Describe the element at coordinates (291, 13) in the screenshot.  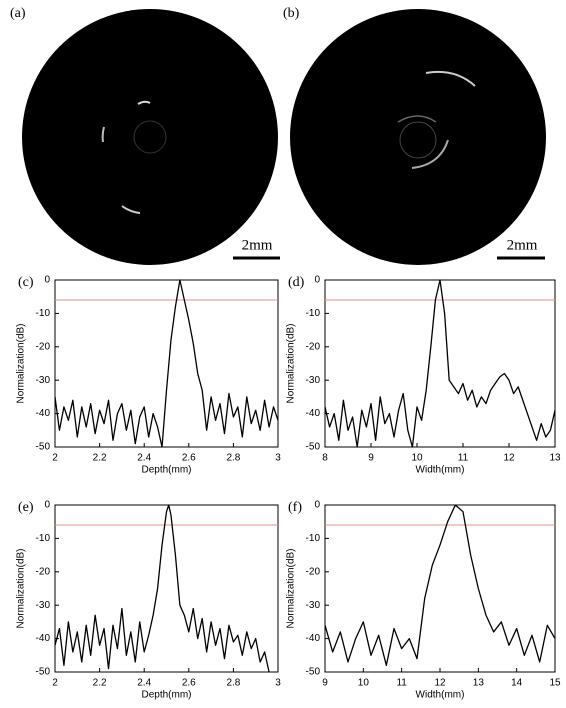
I see `panel-label: (b)` at that location.